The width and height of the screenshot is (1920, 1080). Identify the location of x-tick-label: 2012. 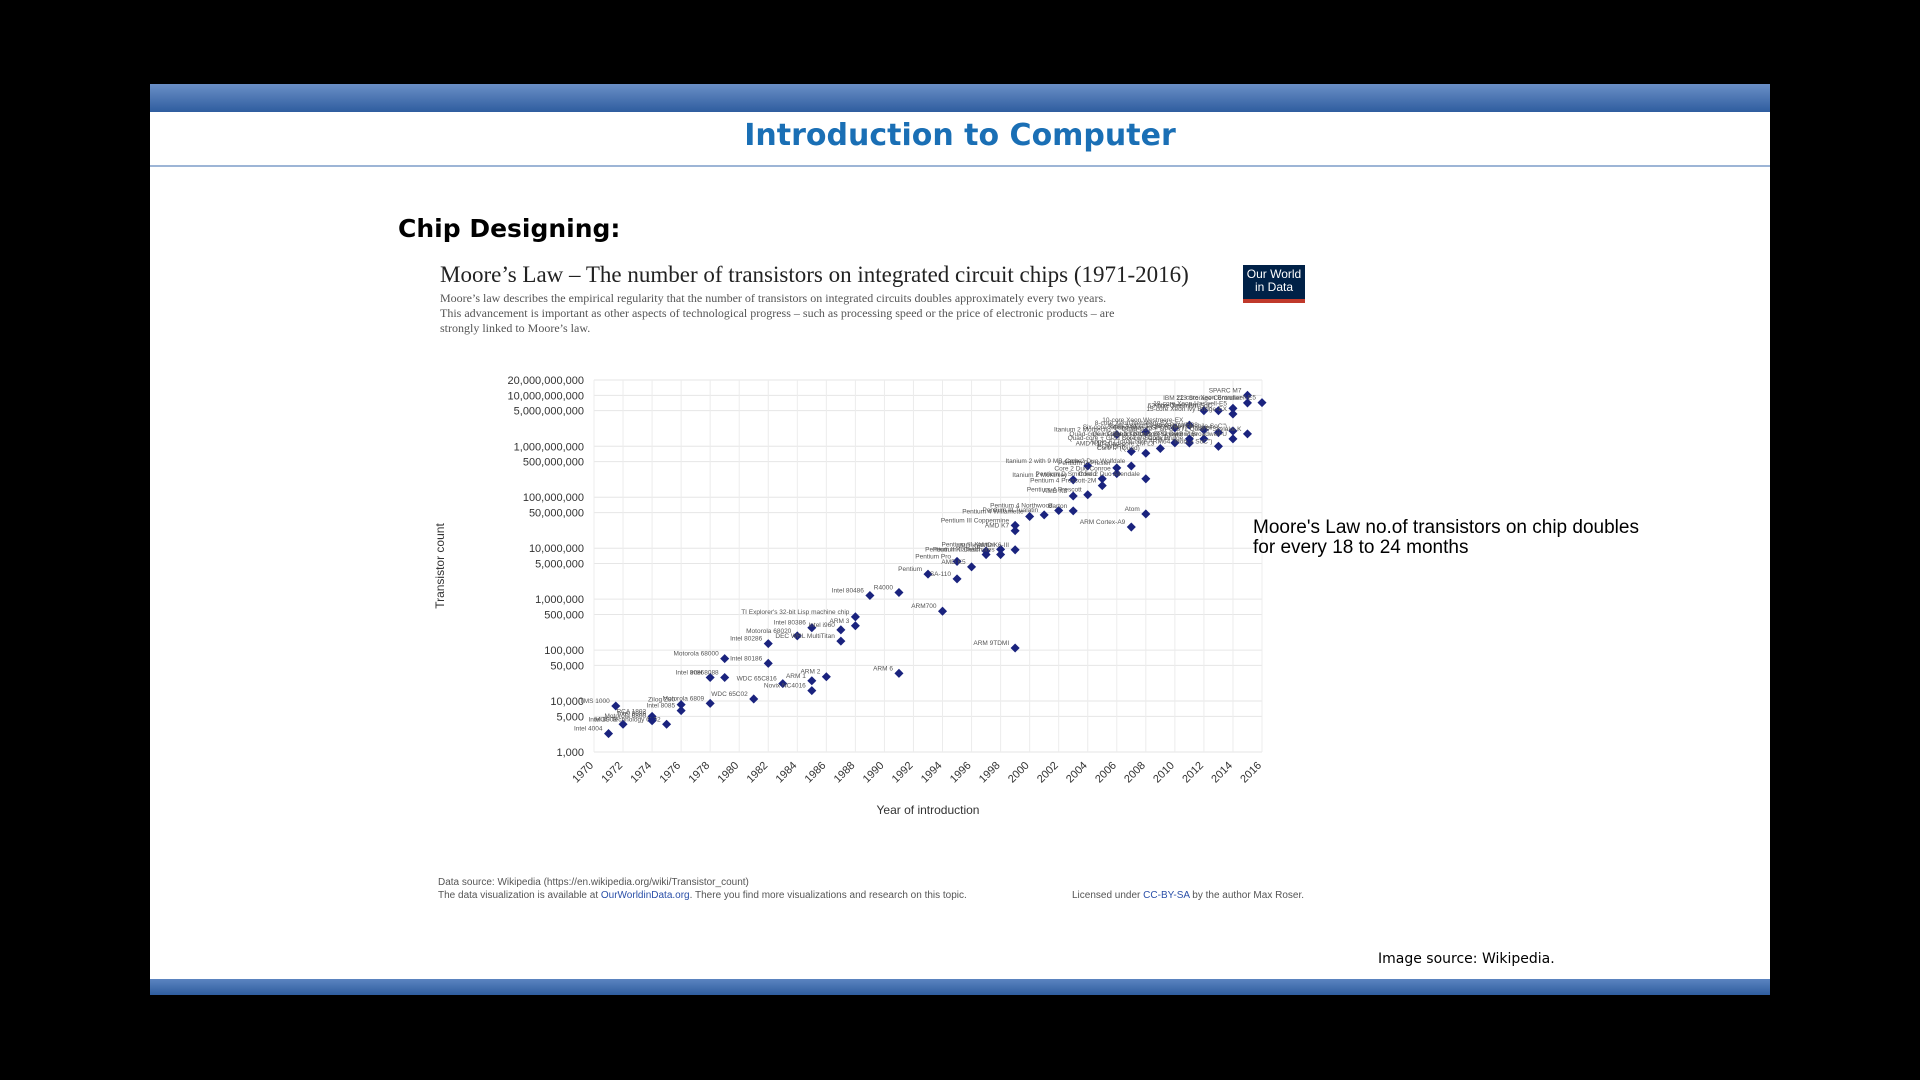
(1193, 773).